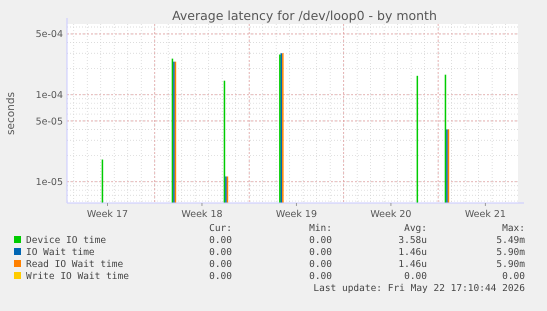 The height and width of the screenshot is (311, 547). Describe the element at coordinates (49, 122) in the screenshot. I see `y-tick-label: 5e-05` at that location.